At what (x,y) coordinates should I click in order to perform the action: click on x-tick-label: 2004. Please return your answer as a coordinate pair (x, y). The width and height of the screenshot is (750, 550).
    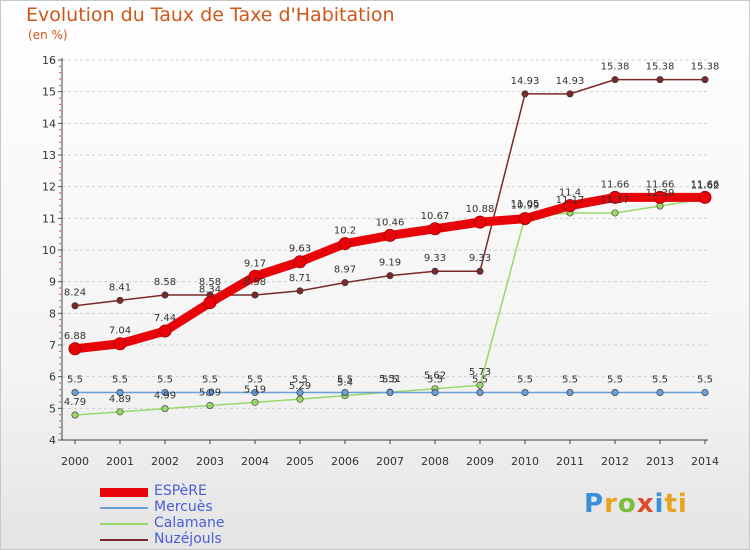
    Looking at the image, I should click on (255, 461).